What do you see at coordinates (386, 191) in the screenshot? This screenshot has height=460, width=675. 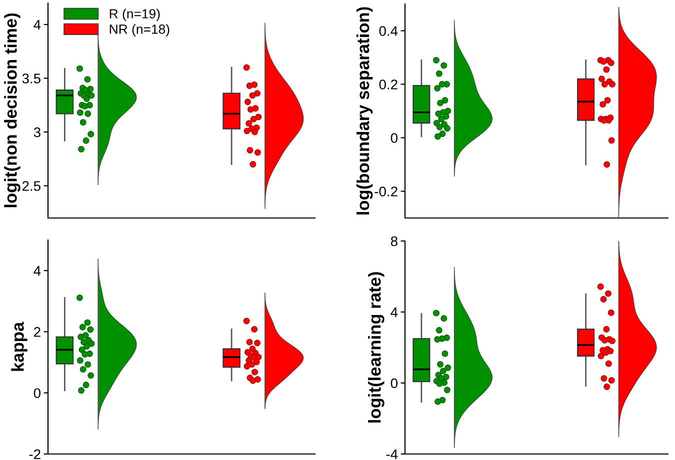 I see `y-tick-label: -0.2` at bounding box center [386, 191].